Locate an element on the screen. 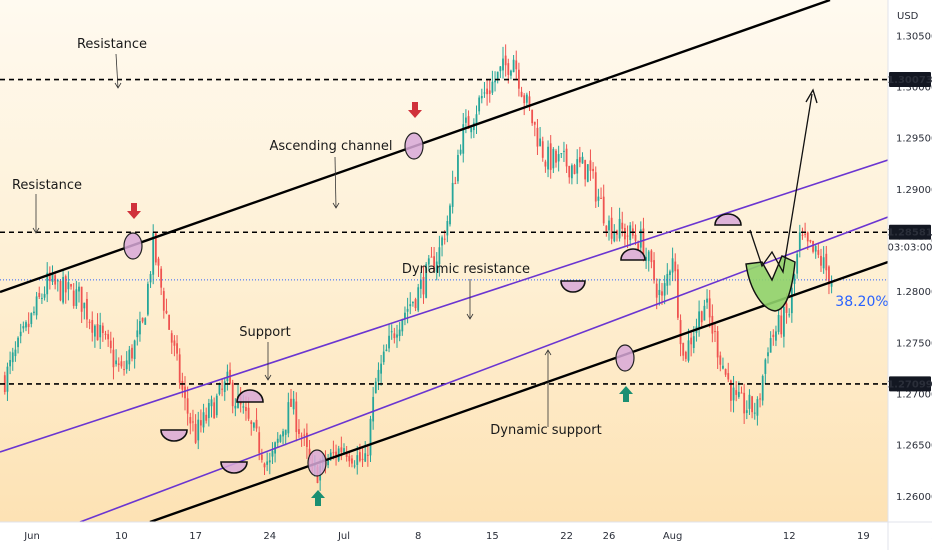  projection-path is located at coordinates (781, 183).